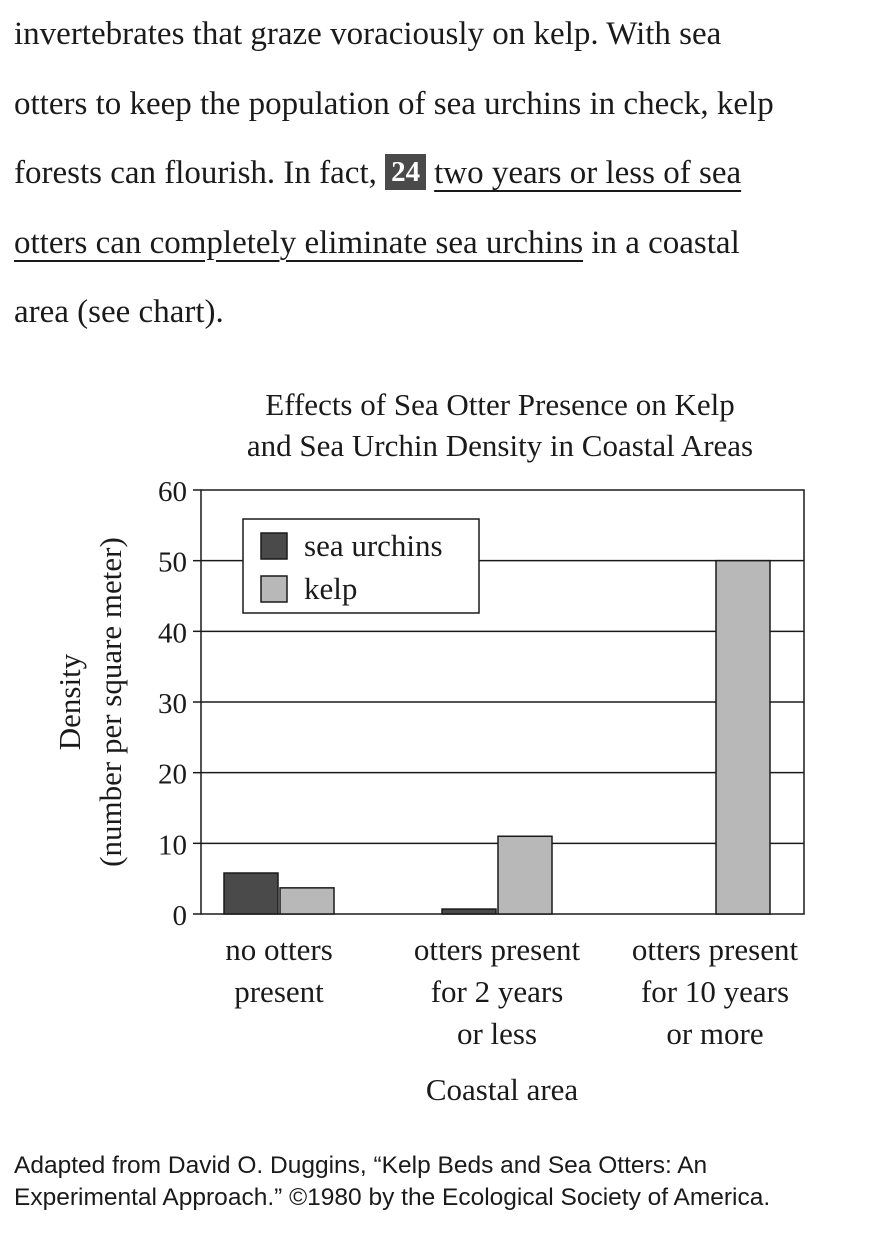 This screenshot has width=876, height=1234. What do you see at coordinates (119, 312) in the screenshot?
I see `passage-line: area (see chart).` at bounding box center [119, 312].